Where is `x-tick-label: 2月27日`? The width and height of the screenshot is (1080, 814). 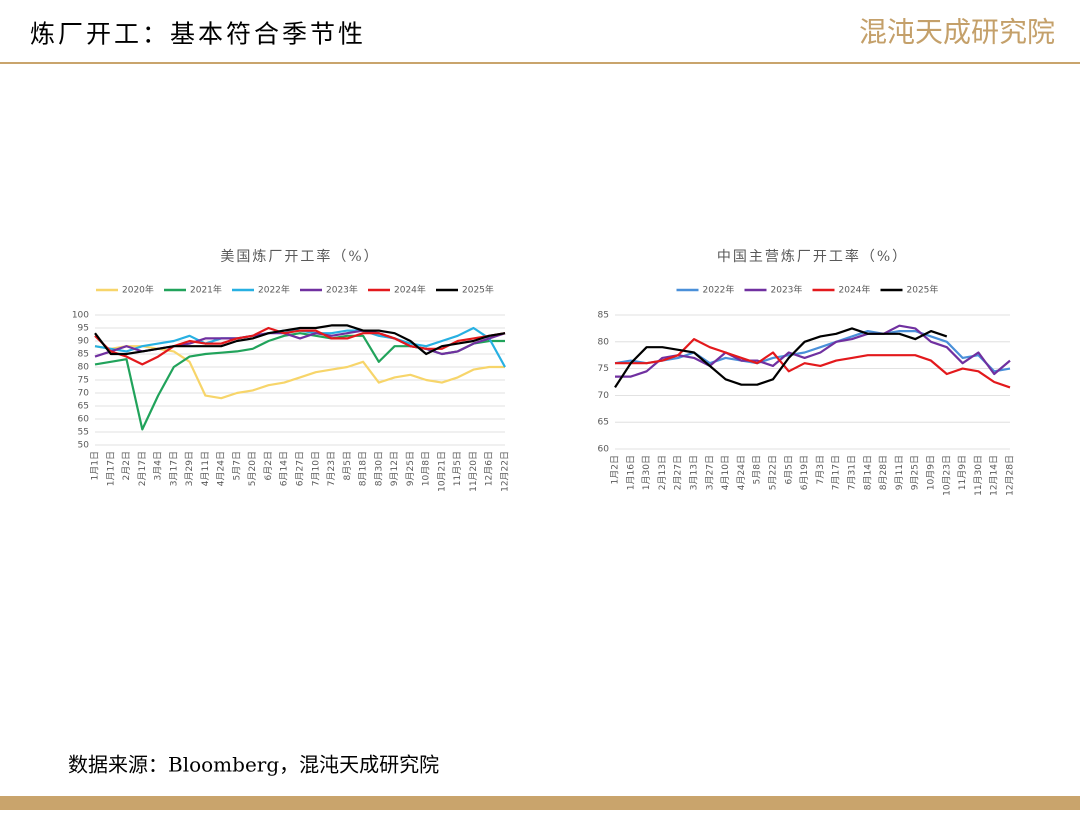 x-tick-label: 2月27日 is located at coordinates (678, 472).